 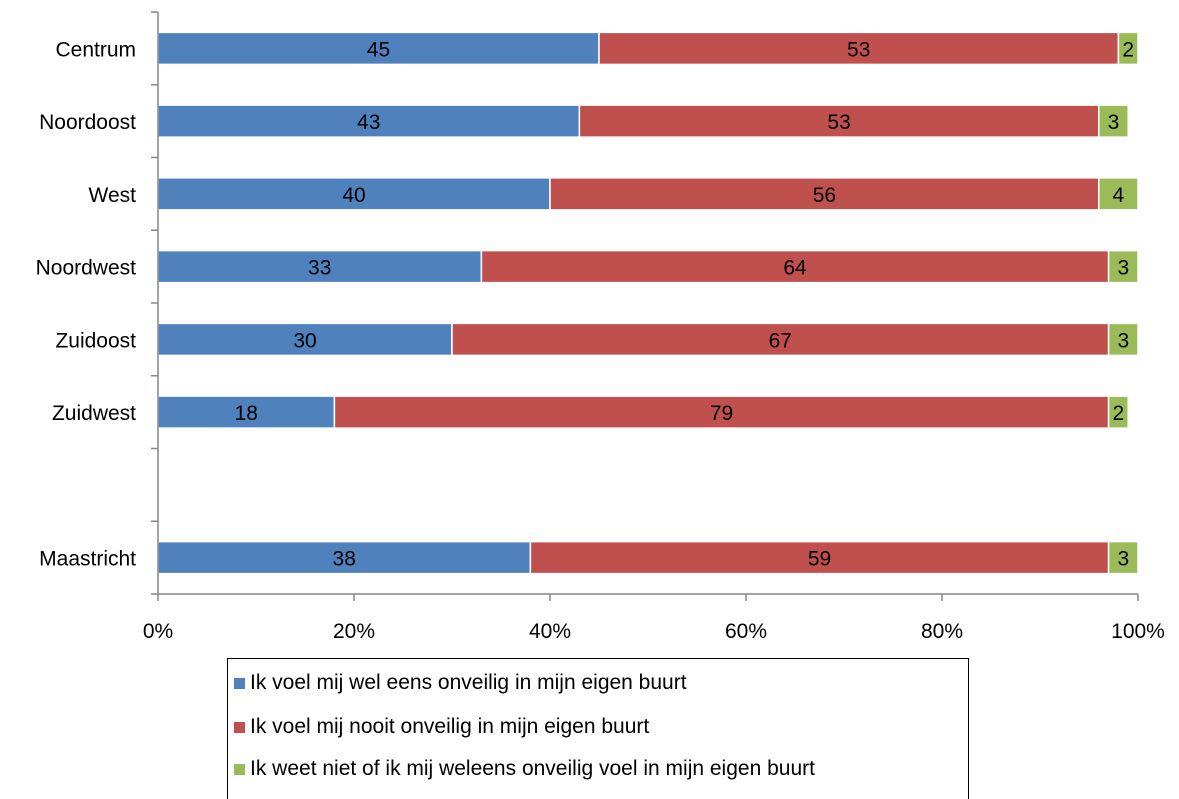 I want to click on category-label-zuidoost: Zuidoost, so click(x=95, y=340).